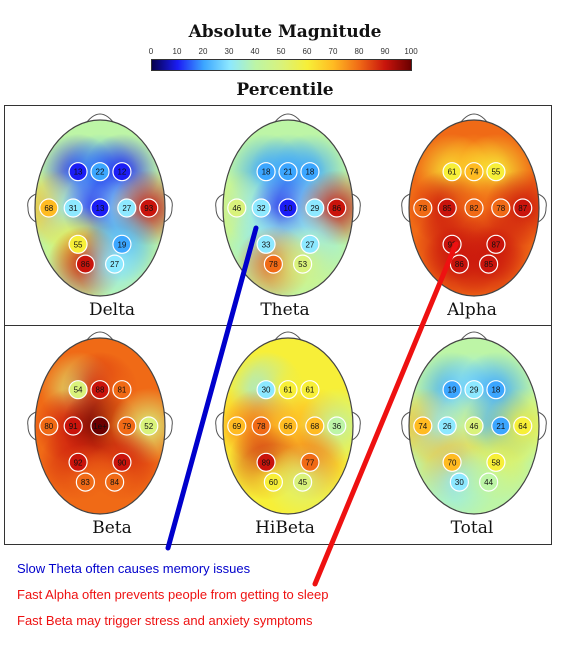  I want to click on electrode-value: 90, so click(121, 462).